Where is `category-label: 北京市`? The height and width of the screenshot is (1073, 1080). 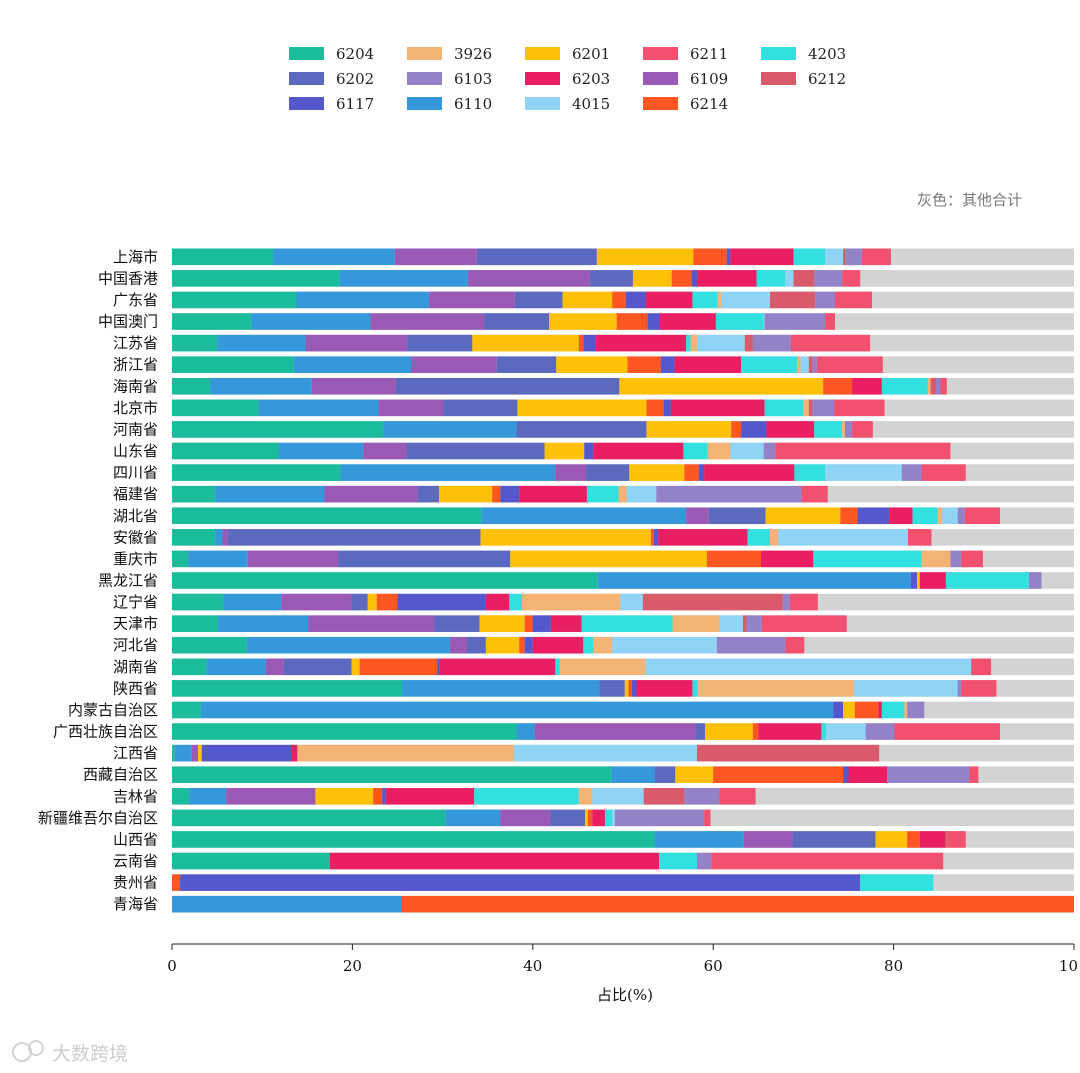
category-label: 北京市 is located at coordinates (135, 408).